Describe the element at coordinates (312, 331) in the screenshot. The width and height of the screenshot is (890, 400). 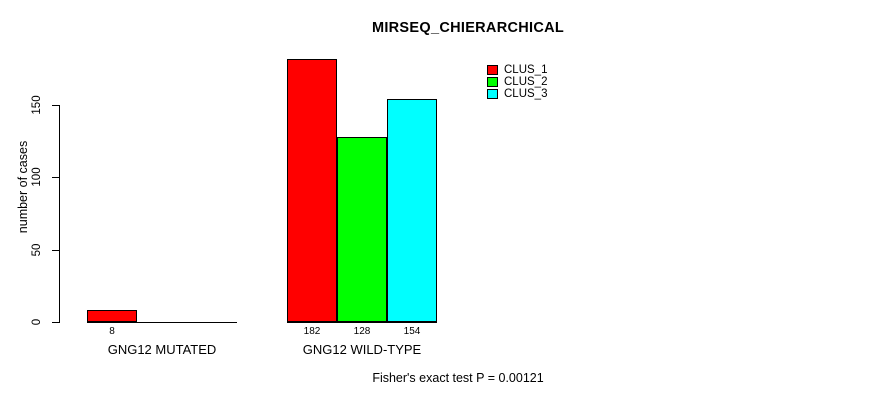
I see `bar-value-label: 182` at that location.